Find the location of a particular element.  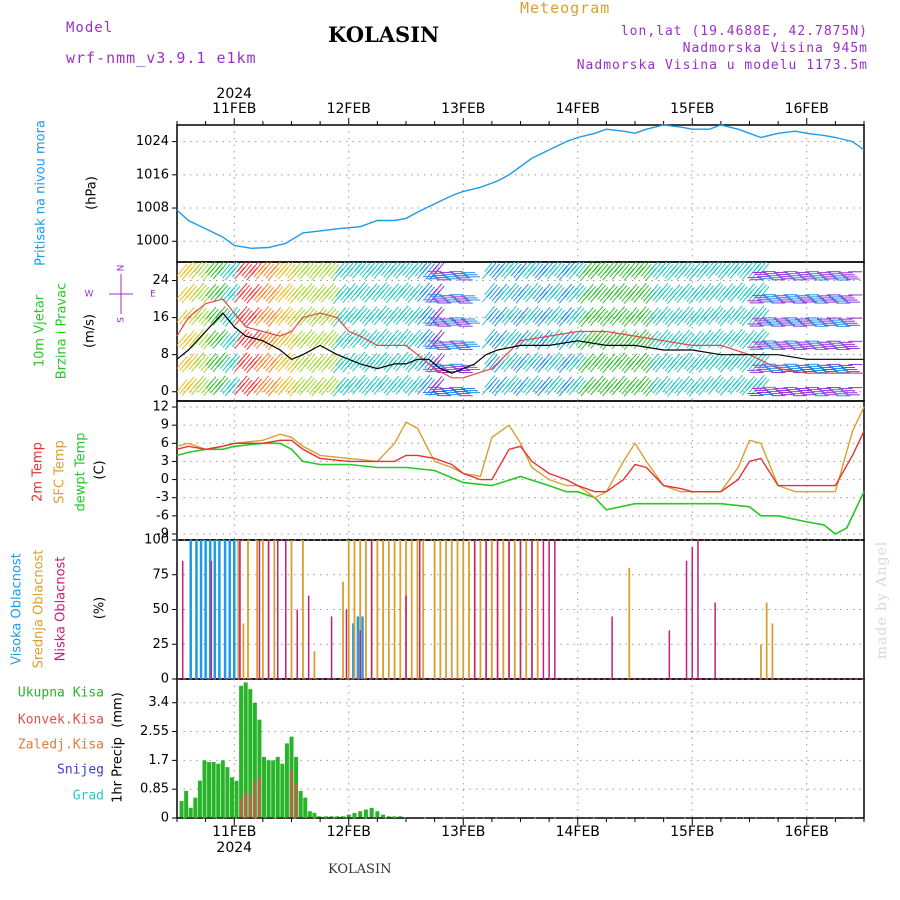

bottom-date-label: 14FEB is located at coordinates (578, 832).